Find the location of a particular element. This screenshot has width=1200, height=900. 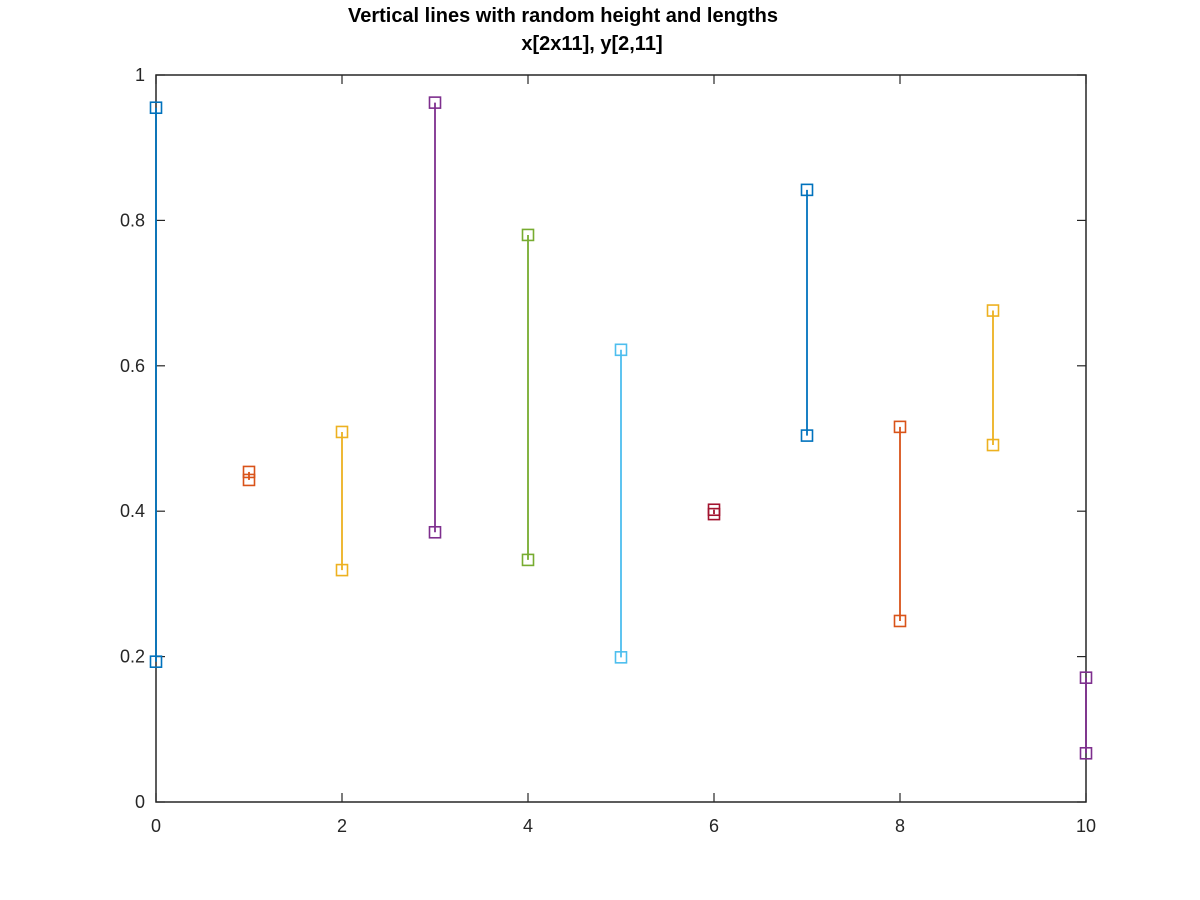

x-tick-label: 4 is located at coordinates (528, 826).